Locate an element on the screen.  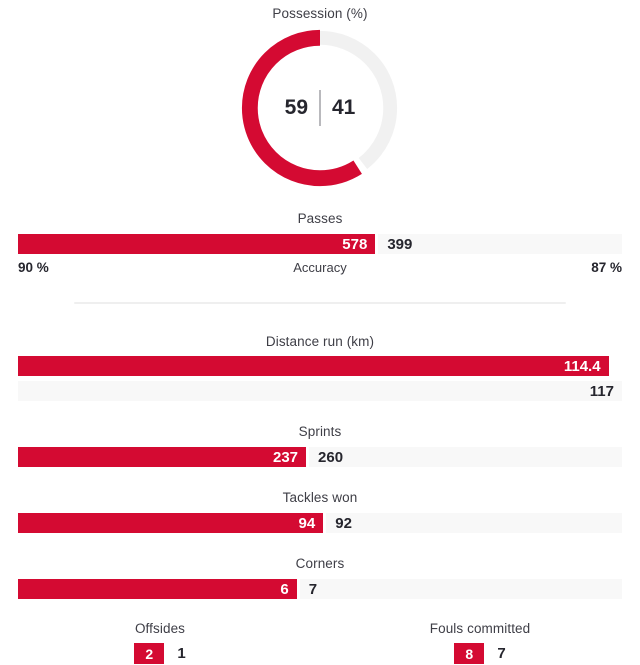
fouls-committed-values: 8 7 is located at coordinates (480, 653).